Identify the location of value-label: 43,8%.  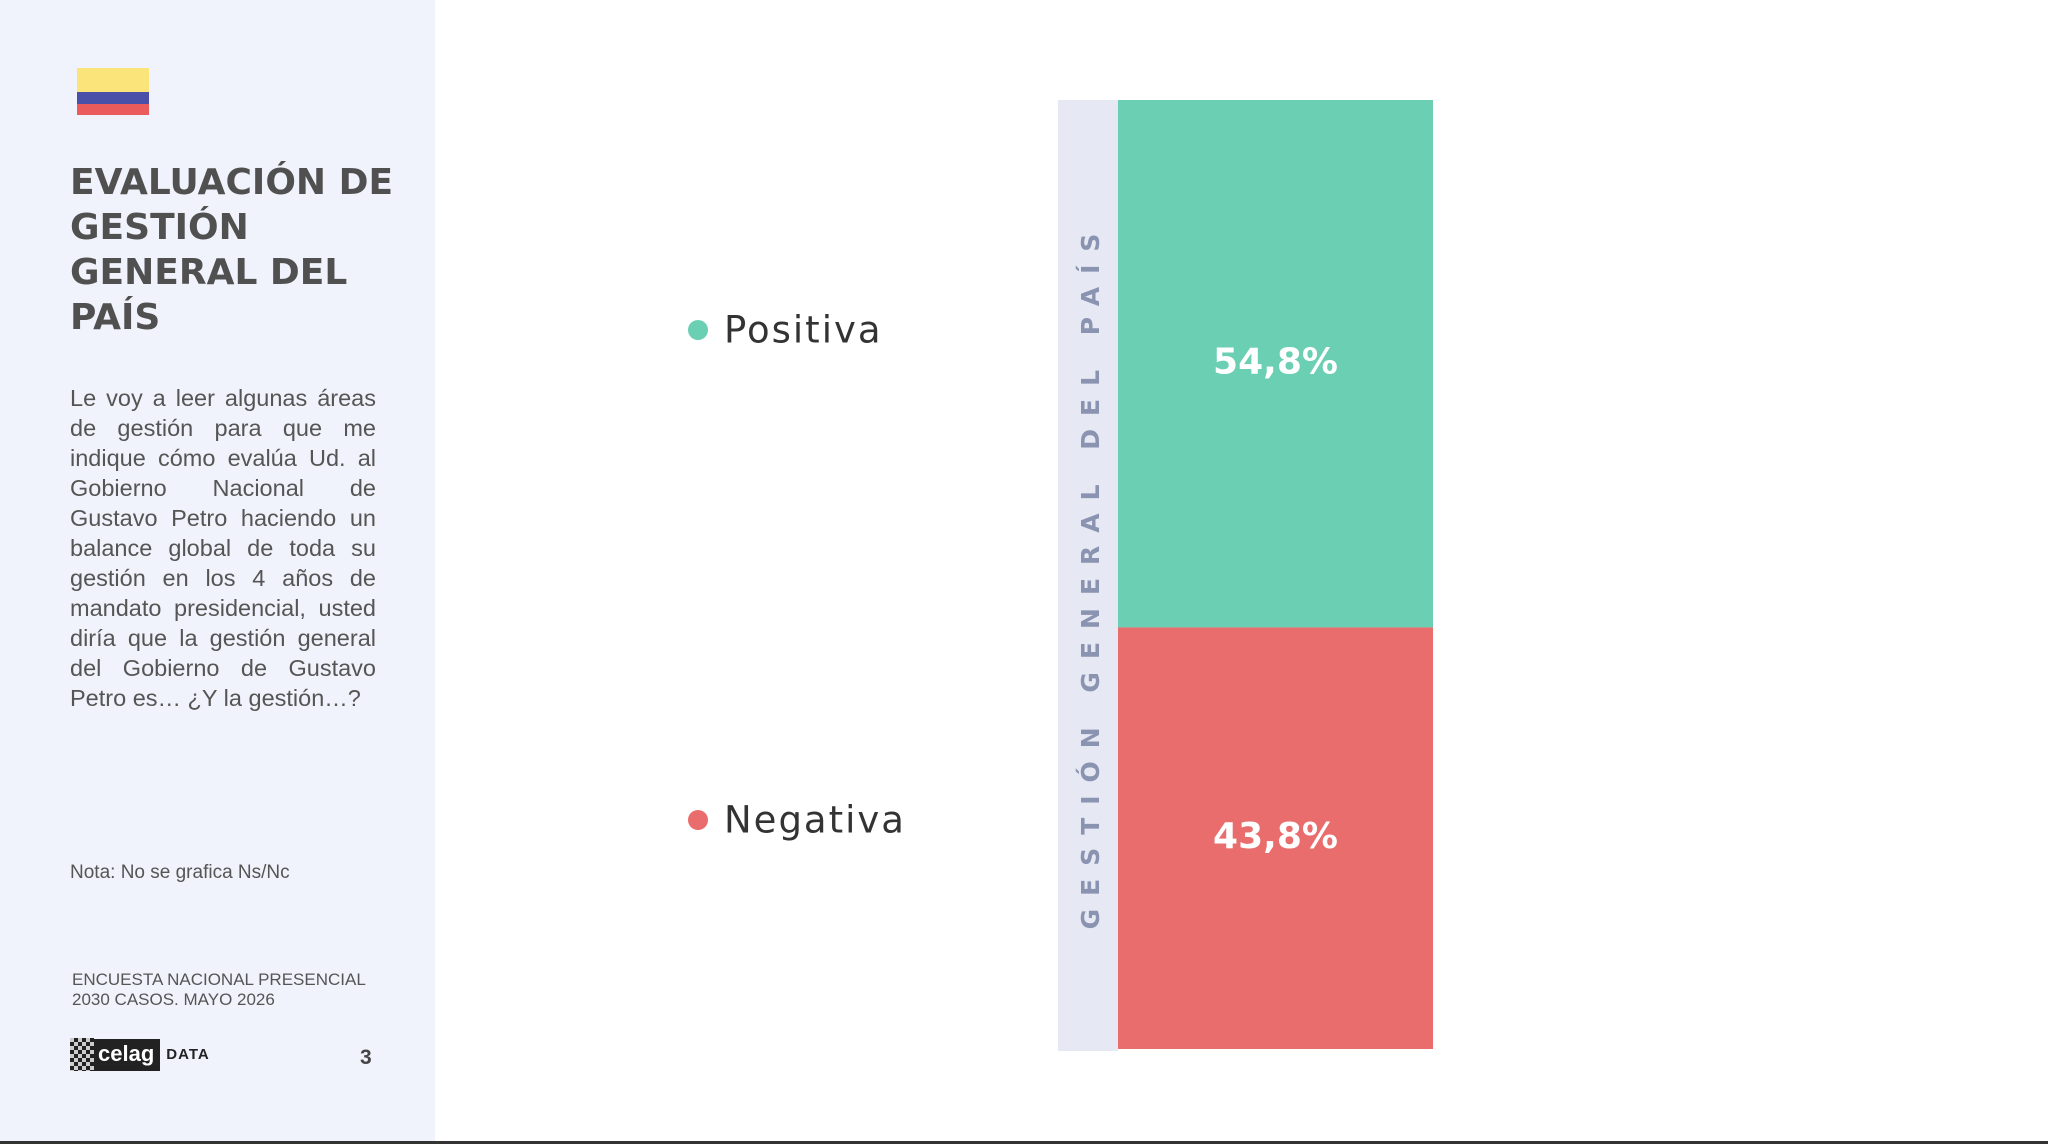
(1275, 836).